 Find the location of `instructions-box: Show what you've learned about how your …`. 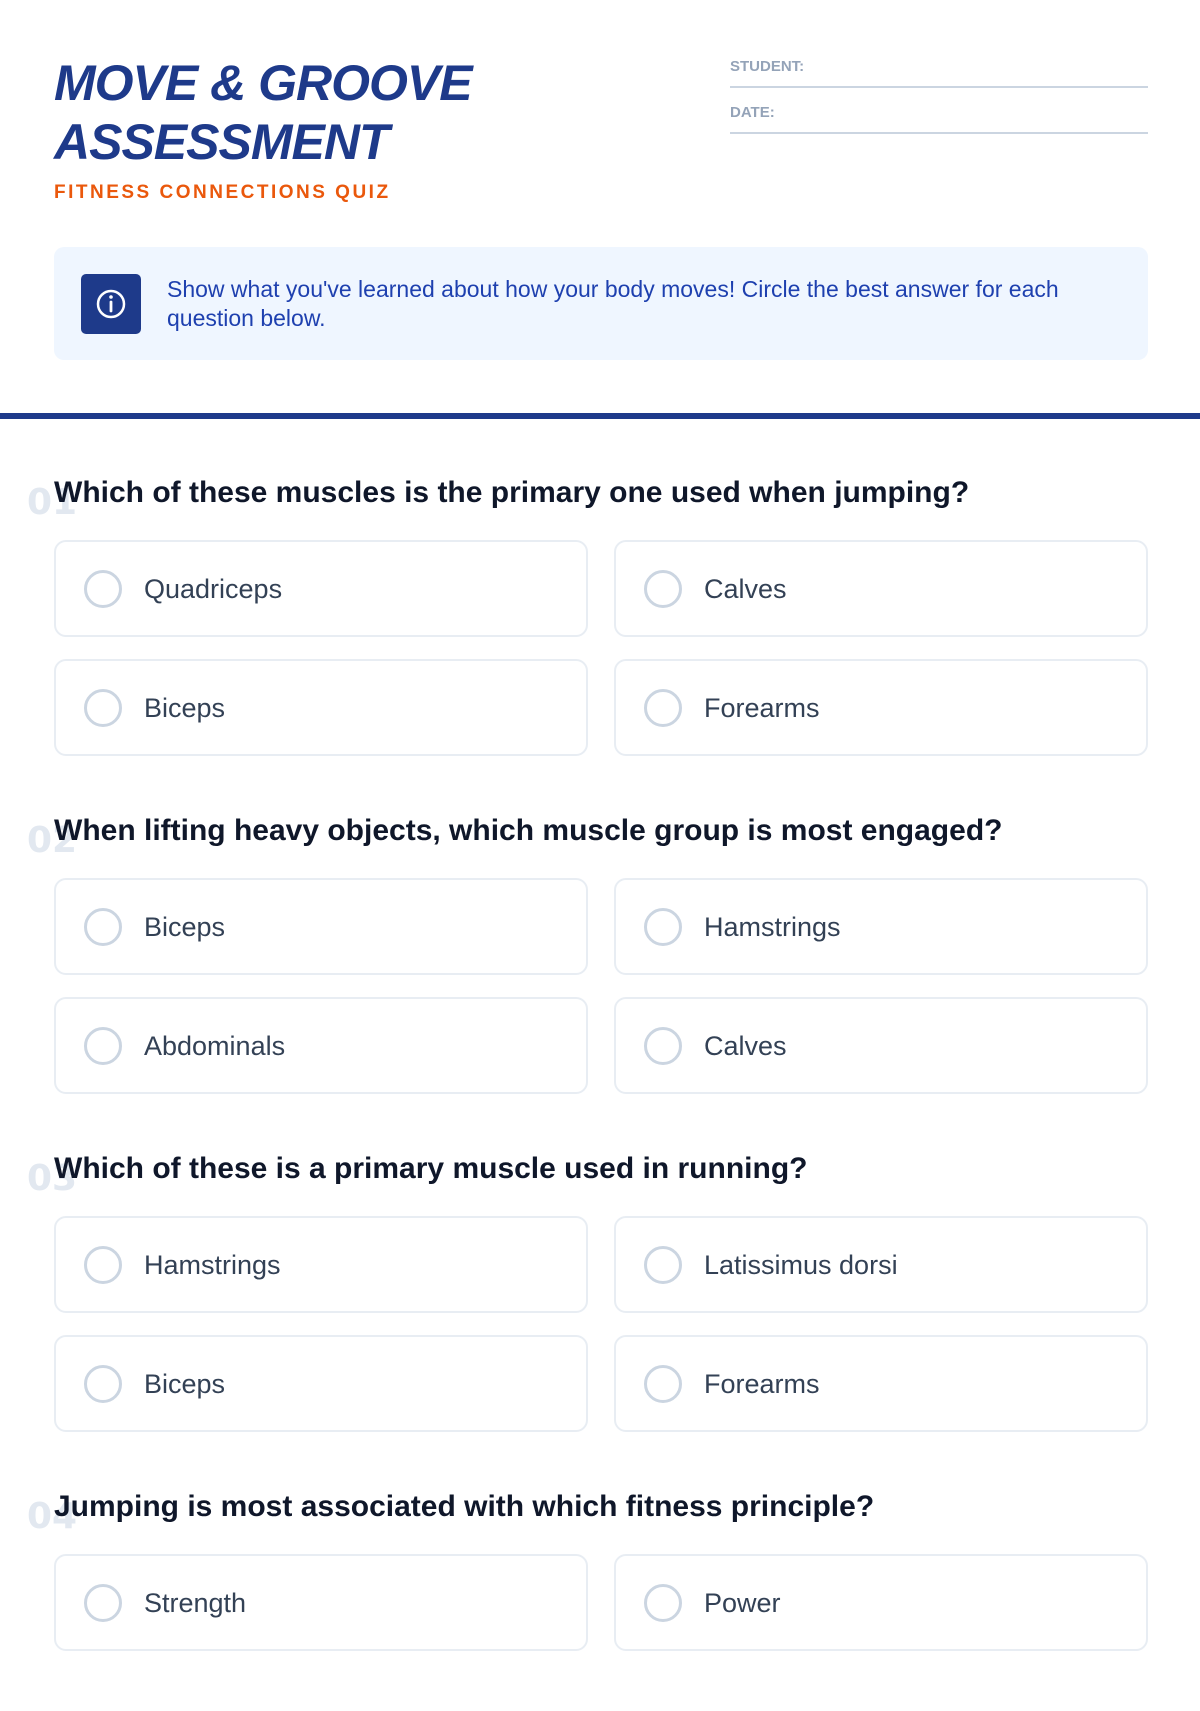

instructions-box: Show what you've learned about how your … is located at coordinates (601, 303).